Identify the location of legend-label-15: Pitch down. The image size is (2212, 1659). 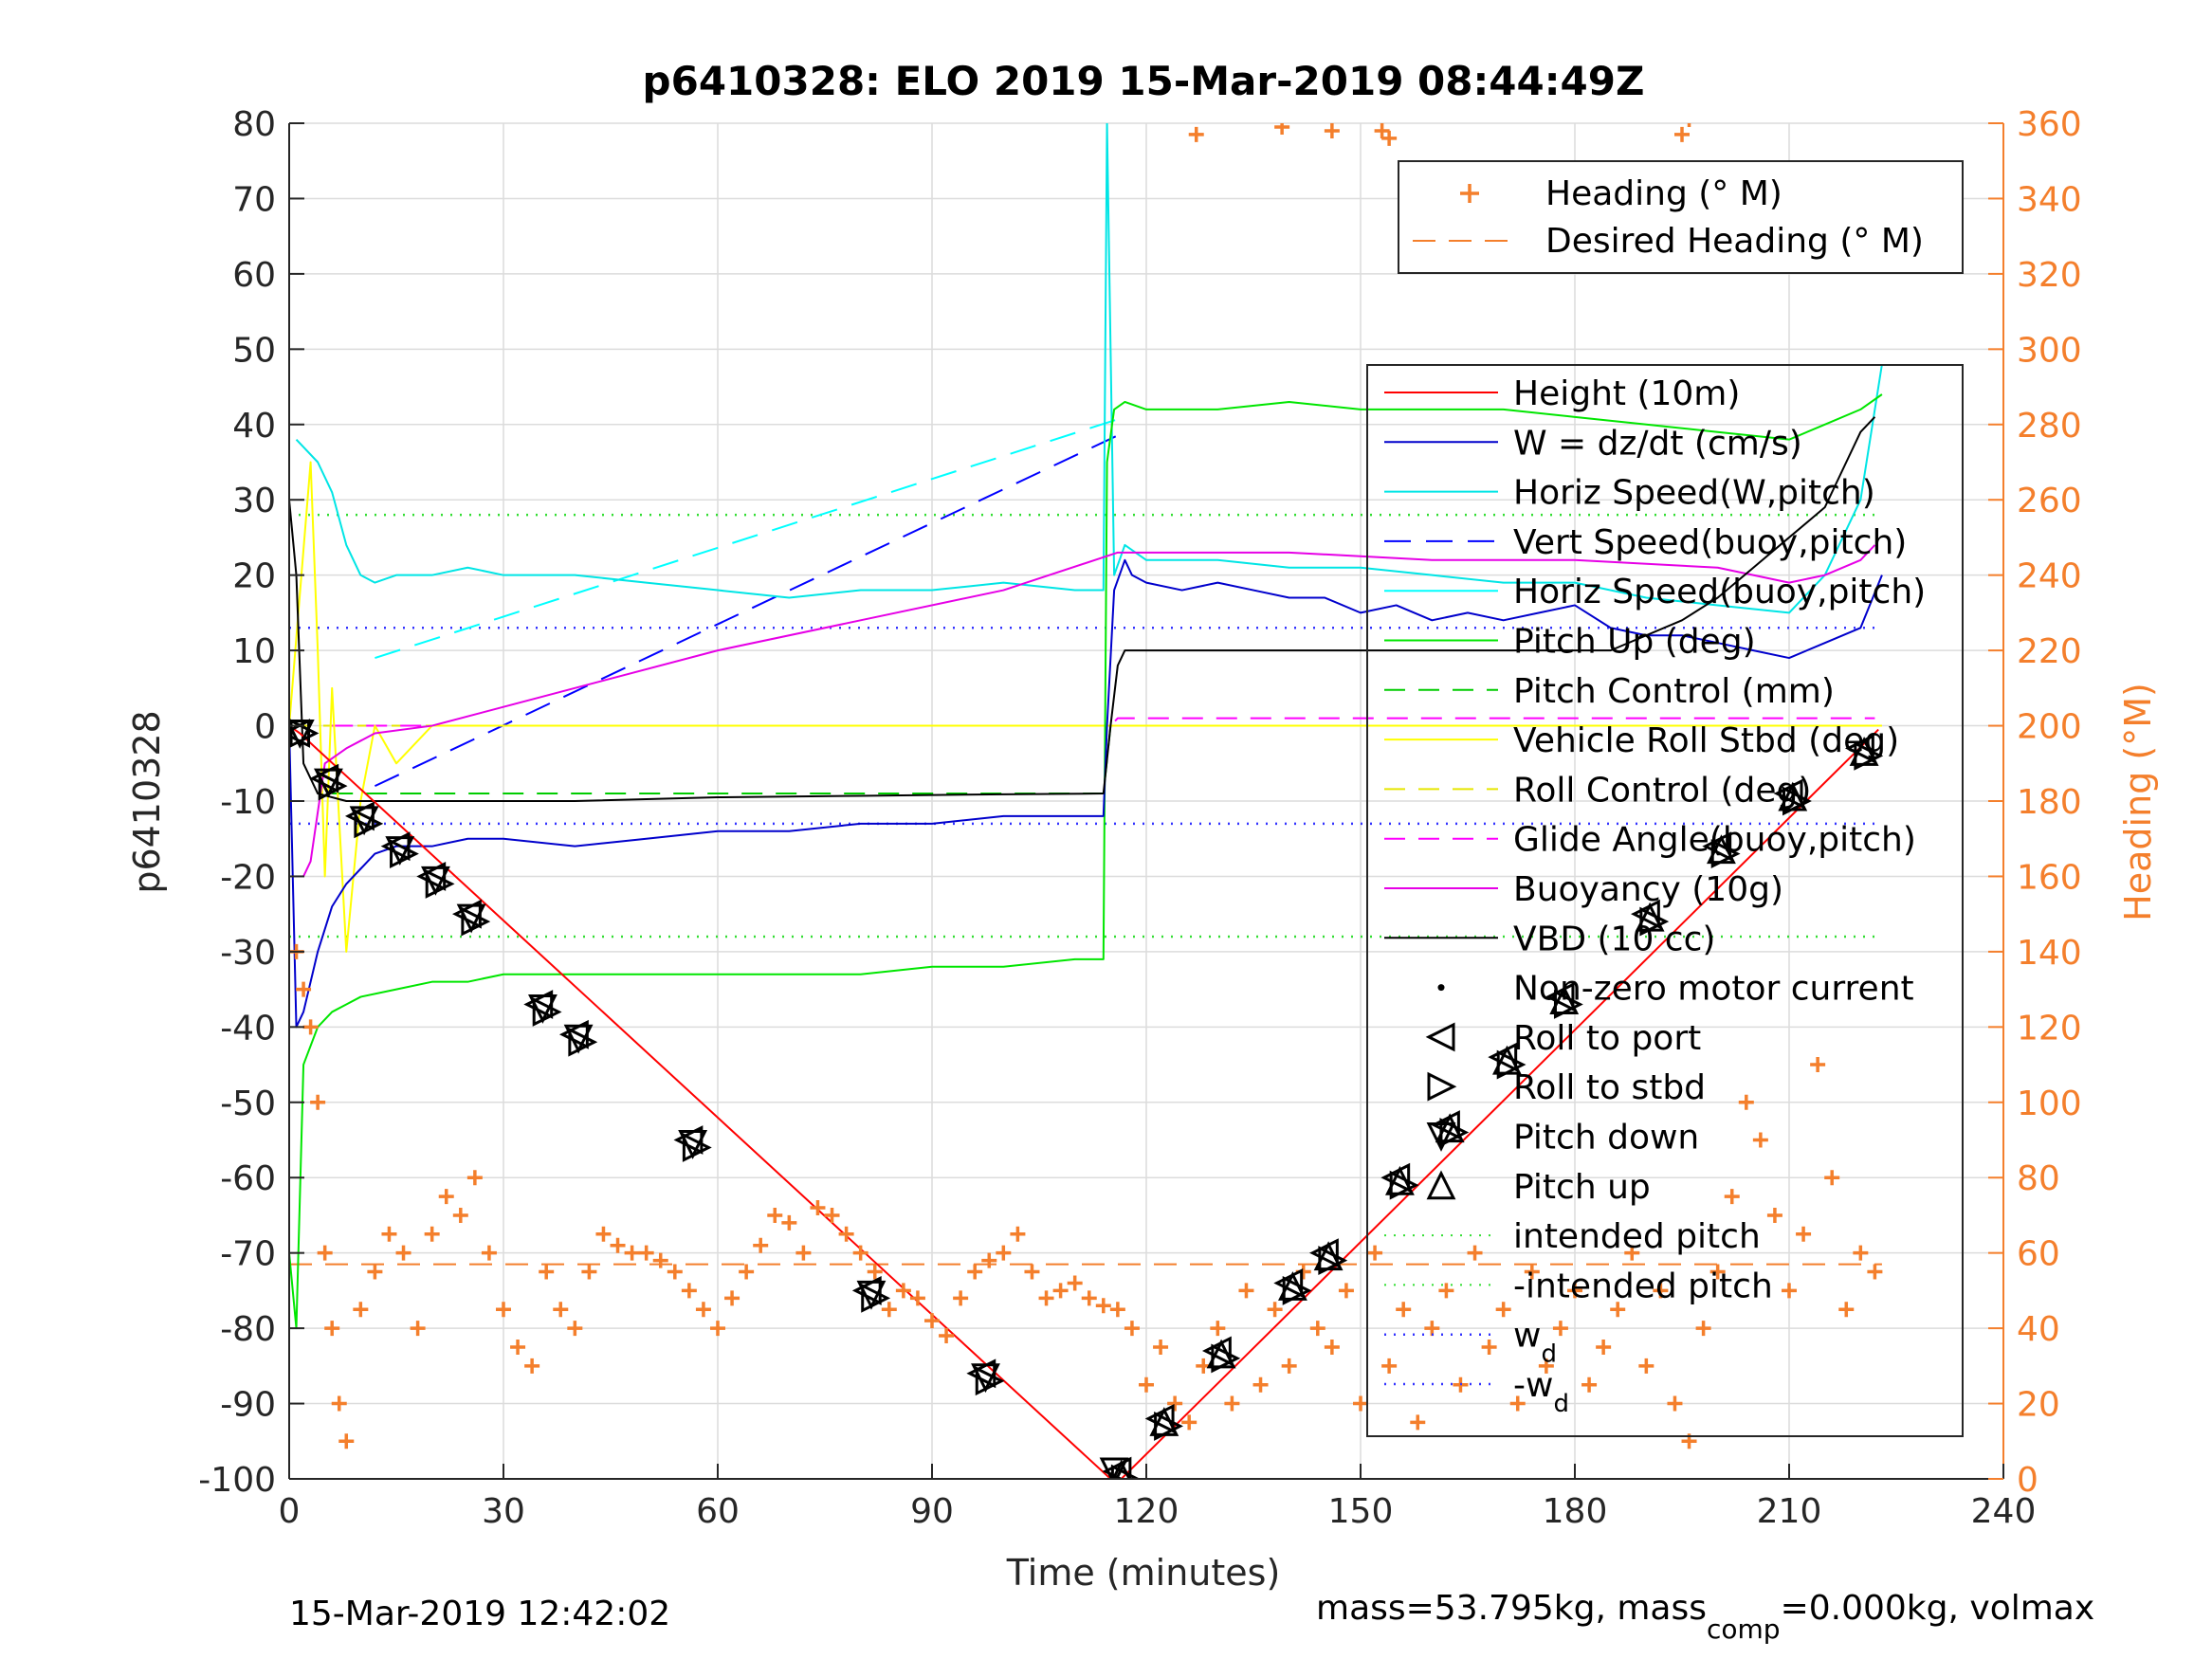
(1606, 1138).